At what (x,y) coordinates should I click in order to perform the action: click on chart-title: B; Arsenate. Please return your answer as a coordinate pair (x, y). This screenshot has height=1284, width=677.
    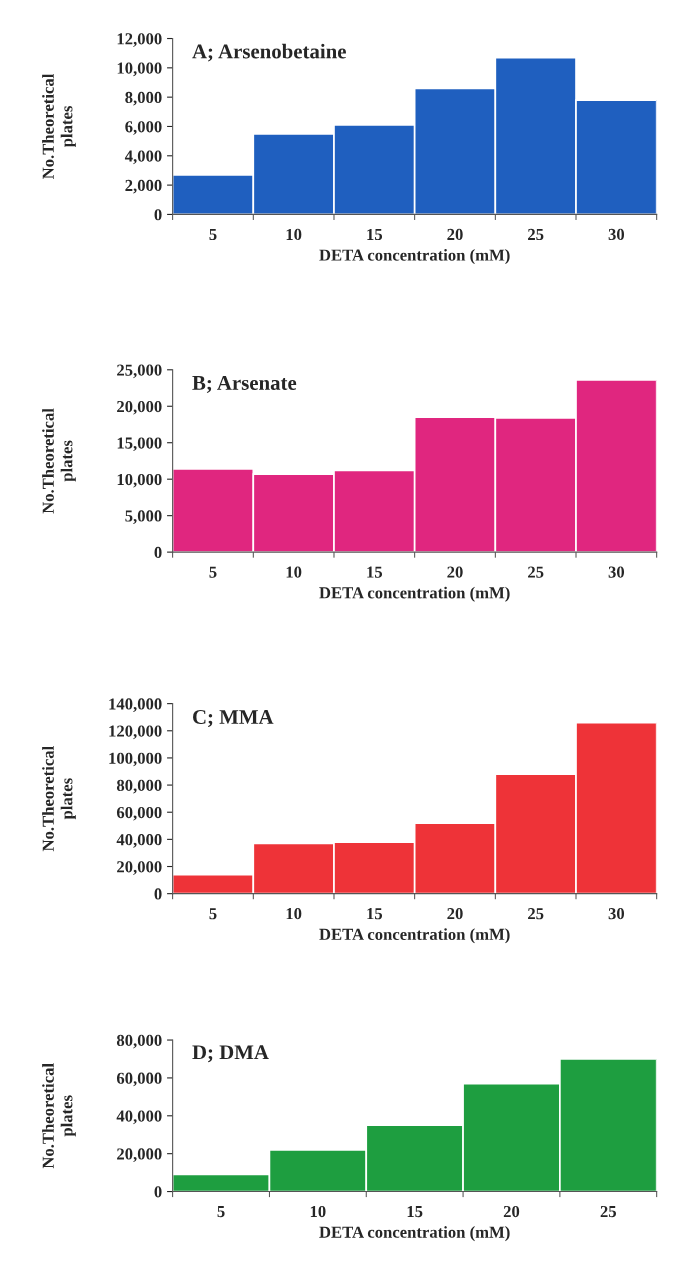
    Looking at the image, I should click on (244, 384).